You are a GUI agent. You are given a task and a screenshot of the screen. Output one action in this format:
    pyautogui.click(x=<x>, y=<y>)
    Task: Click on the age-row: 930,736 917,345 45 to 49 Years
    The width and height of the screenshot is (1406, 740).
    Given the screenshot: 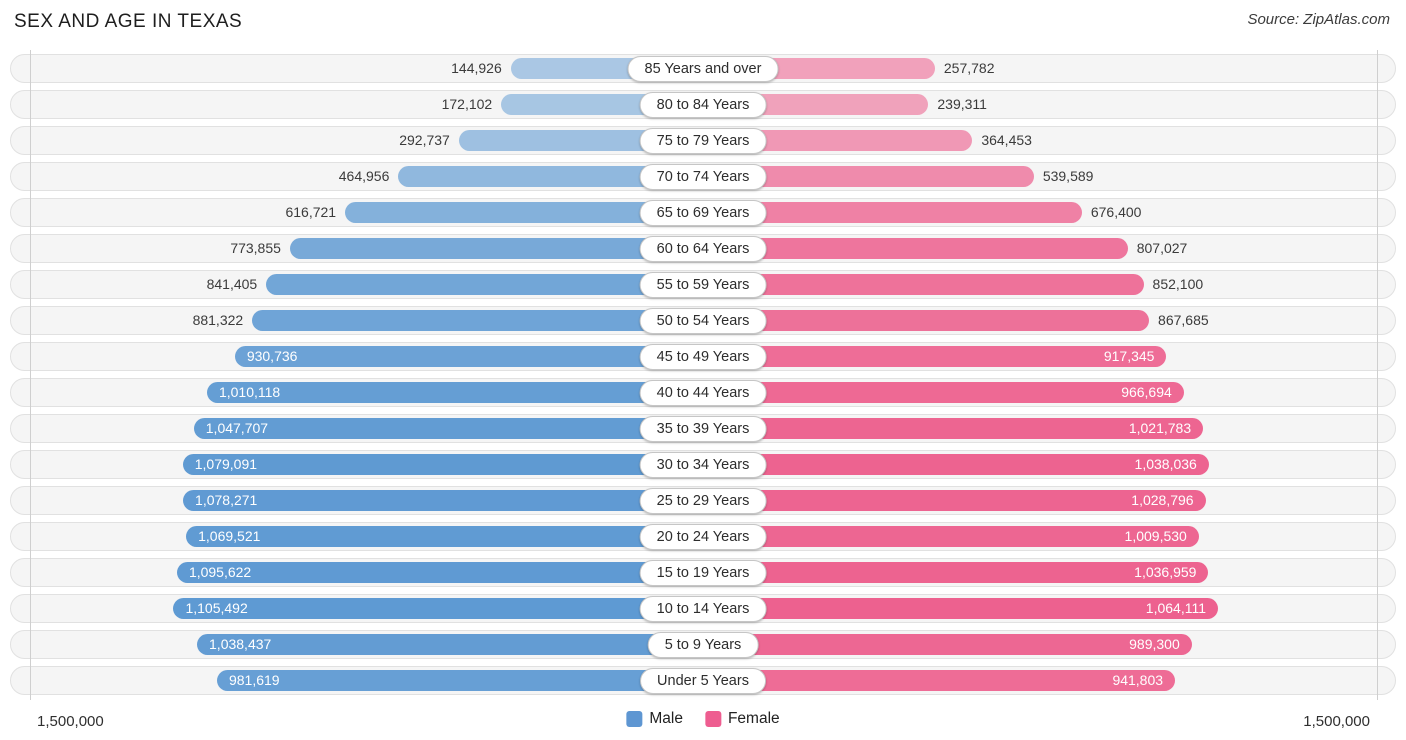 What is the action you would take?
    pyautogui.click(x=703, y=356)
    